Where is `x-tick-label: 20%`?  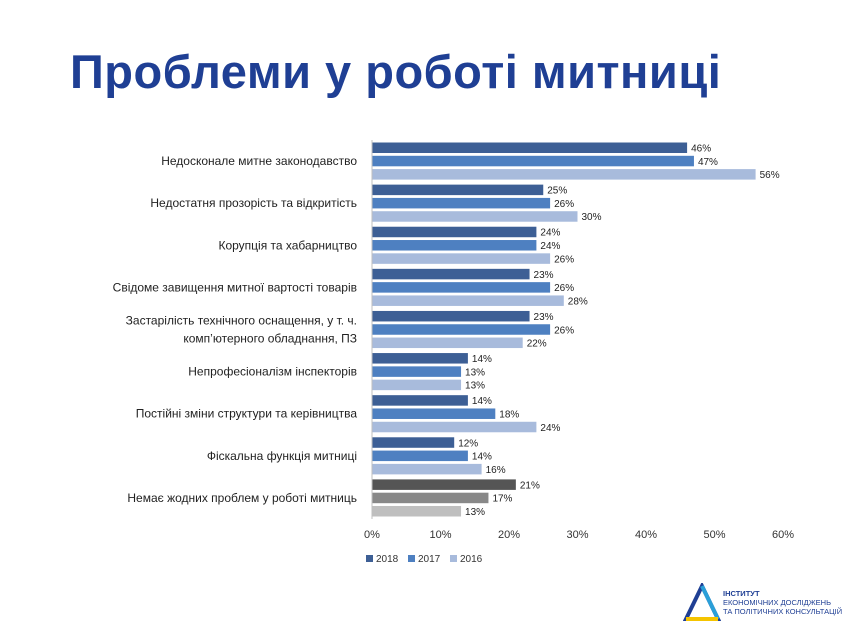 x-tick-label: 20% is located at coordinates (509, 535).